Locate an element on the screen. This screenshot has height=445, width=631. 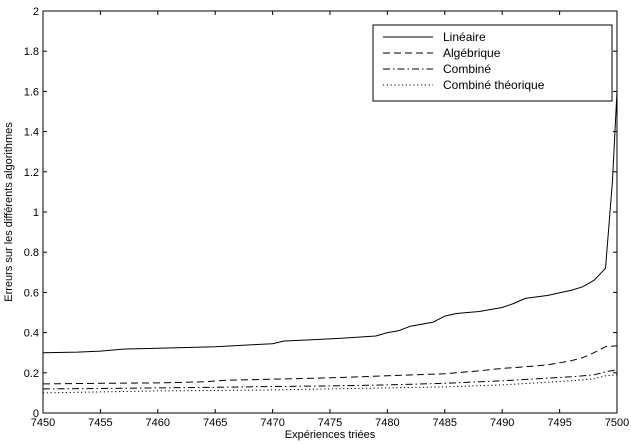
y-axis-label: Erreurs sur les différents algorithmes is located at coordinates (9, 212).